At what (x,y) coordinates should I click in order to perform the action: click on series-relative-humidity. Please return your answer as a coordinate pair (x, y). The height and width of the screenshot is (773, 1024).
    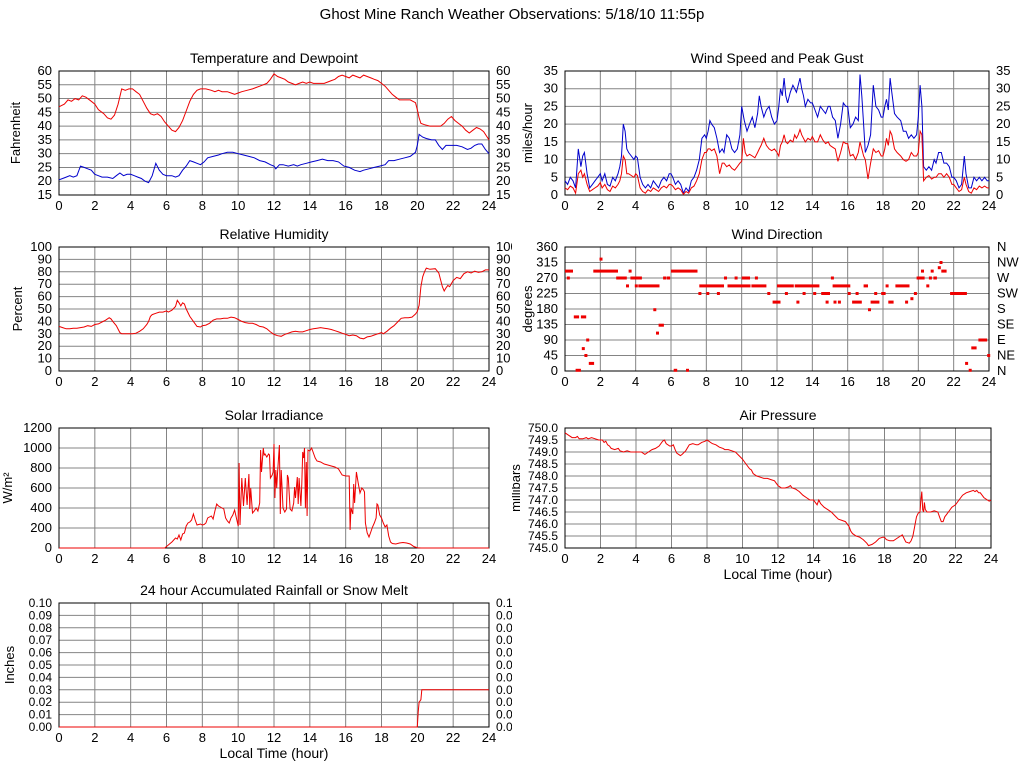
    Looking at the image, I should click on (273, 303).